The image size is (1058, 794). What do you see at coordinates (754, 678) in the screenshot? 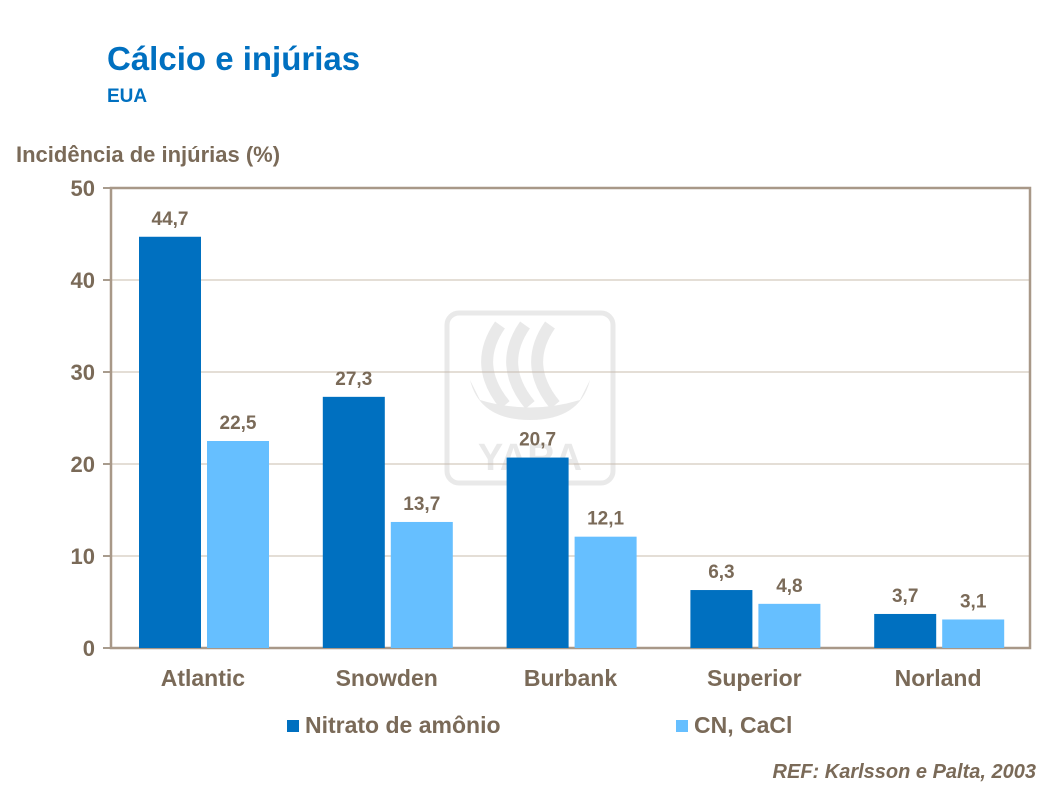
I see `x-tick-label: Superior` at bounding box center [754, 678].